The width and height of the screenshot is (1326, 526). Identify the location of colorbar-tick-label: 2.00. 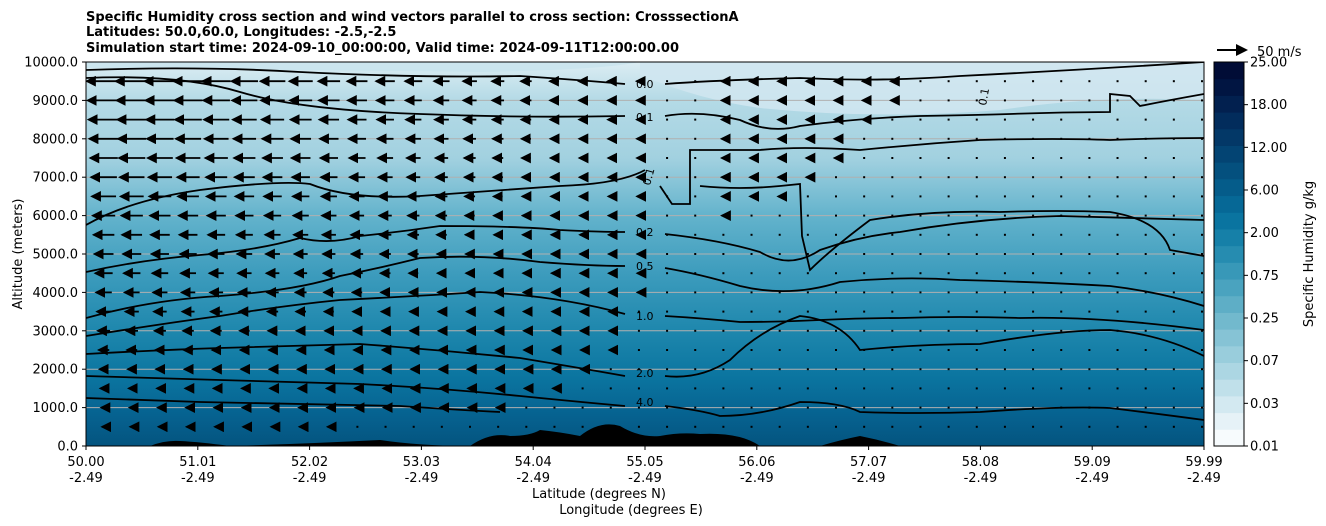
(1264, 233).